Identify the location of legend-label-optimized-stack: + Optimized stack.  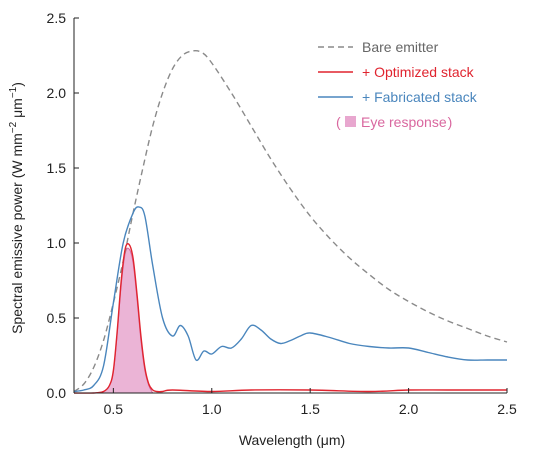
(418, 72).